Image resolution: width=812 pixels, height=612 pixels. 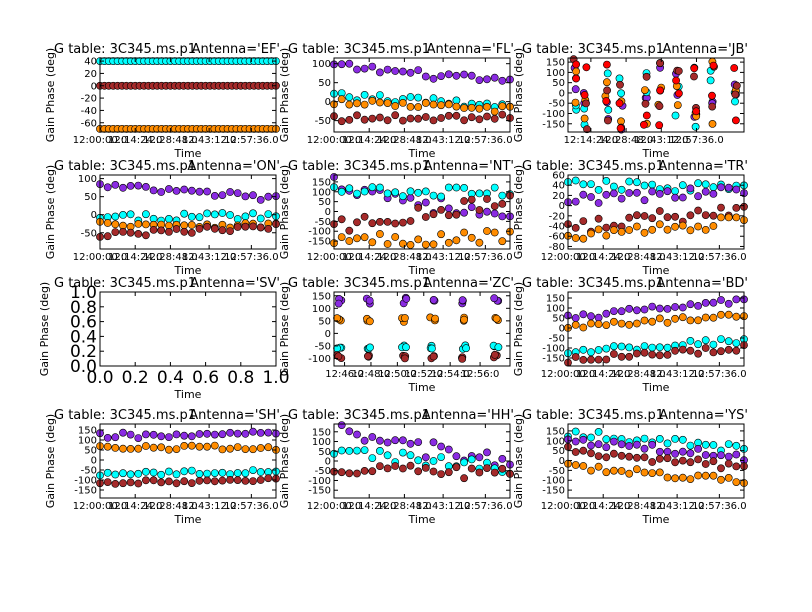 I want to click on y-tick-label: -50, so click(x=89, y=233).